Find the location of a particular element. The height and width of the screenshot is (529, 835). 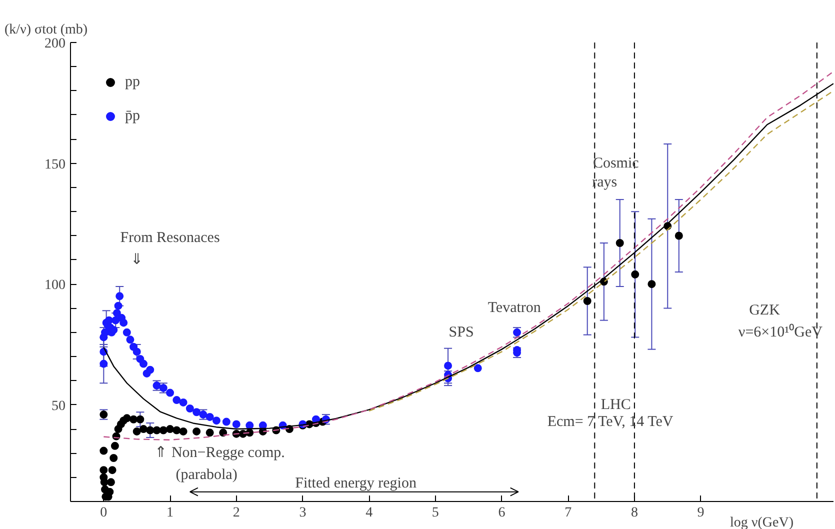

legend-label: p̄p is located at coordinates (133, 116).